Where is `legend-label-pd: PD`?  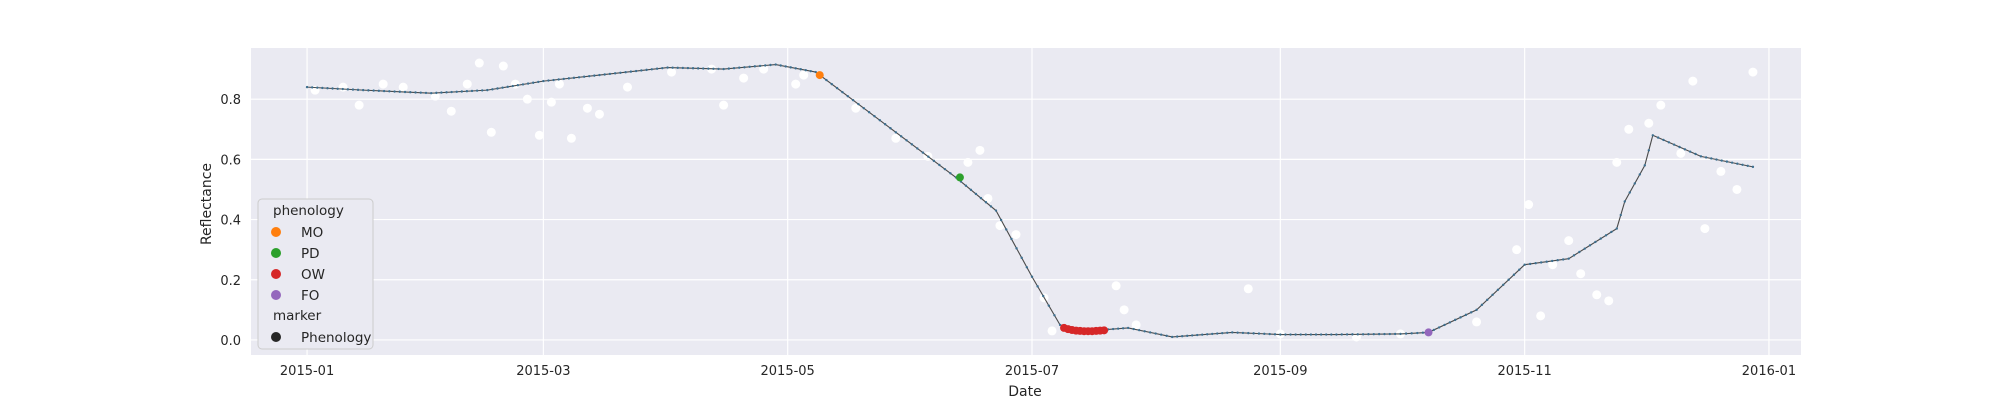
legend-label-pd: PD is located at coordinates (310, 254).